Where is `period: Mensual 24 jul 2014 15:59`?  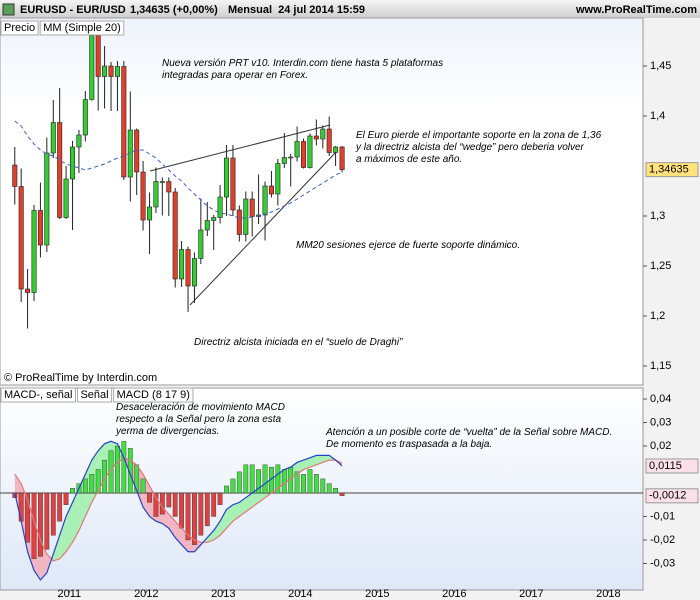
period: Mensual 24 jul 2014 15:59 is located at coordinates (296, 10).